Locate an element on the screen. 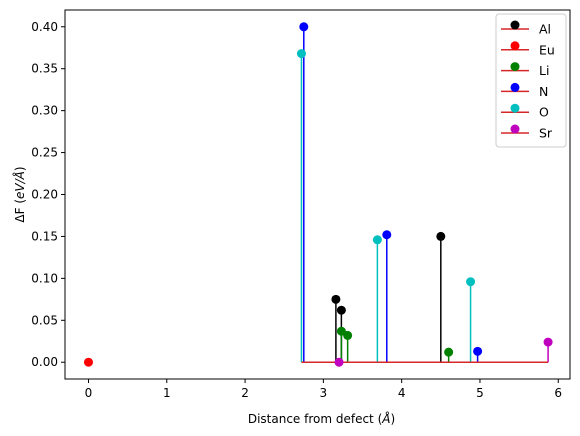 This screenshot has height=436, width=580. x-axis-label: Distance from defect (Å) is located at coordinates (321, 418).